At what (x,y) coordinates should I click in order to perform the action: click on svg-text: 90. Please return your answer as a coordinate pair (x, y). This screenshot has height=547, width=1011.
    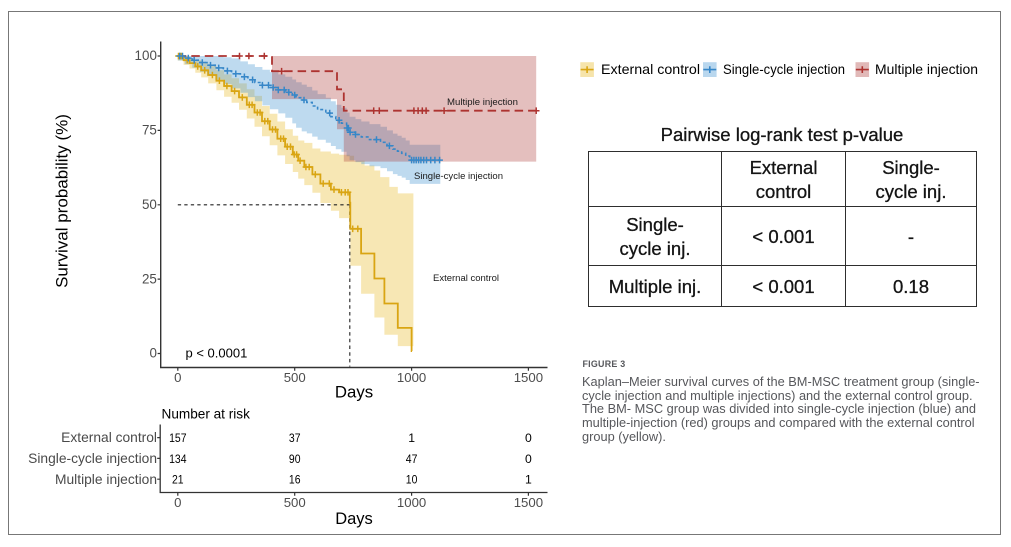
    Looking at the image, I should click on (295, 459).